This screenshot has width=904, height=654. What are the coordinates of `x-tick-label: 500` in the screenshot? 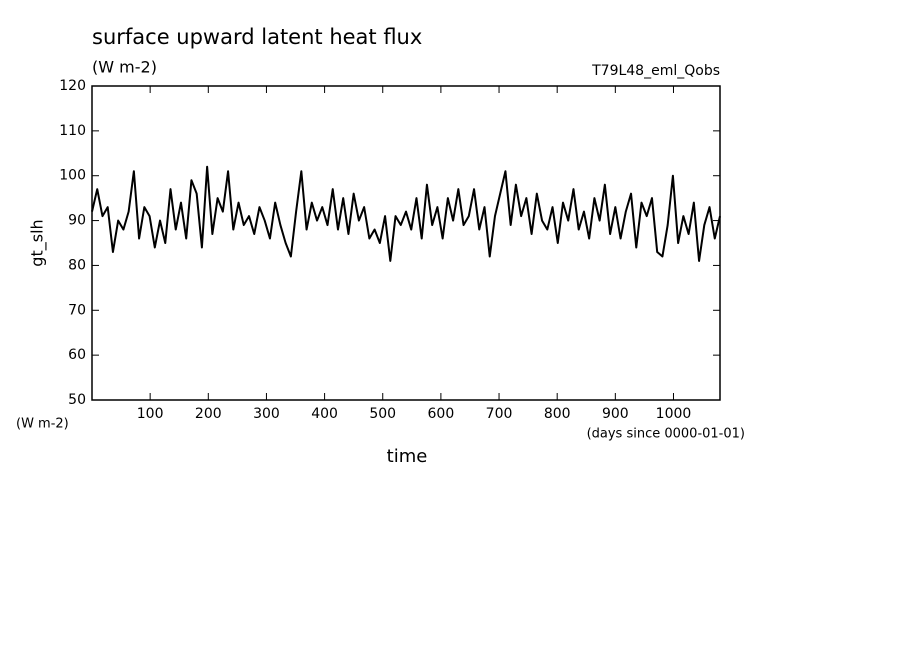 It's located at (382, 414).